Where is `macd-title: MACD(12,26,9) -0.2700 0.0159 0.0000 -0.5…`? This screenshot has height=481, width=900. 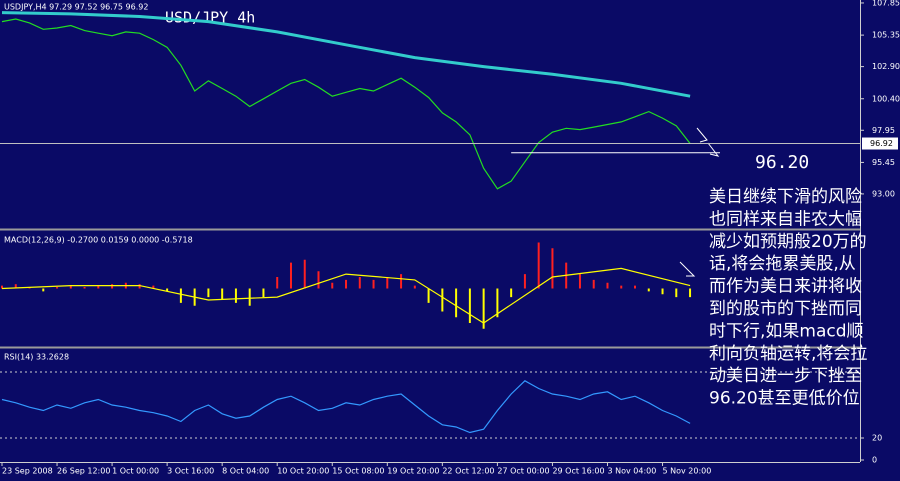
macd-title: MACD(12,26,9) -0.2700 0.0159 0.0000 -0.5… is located at coordinates (98, 240).